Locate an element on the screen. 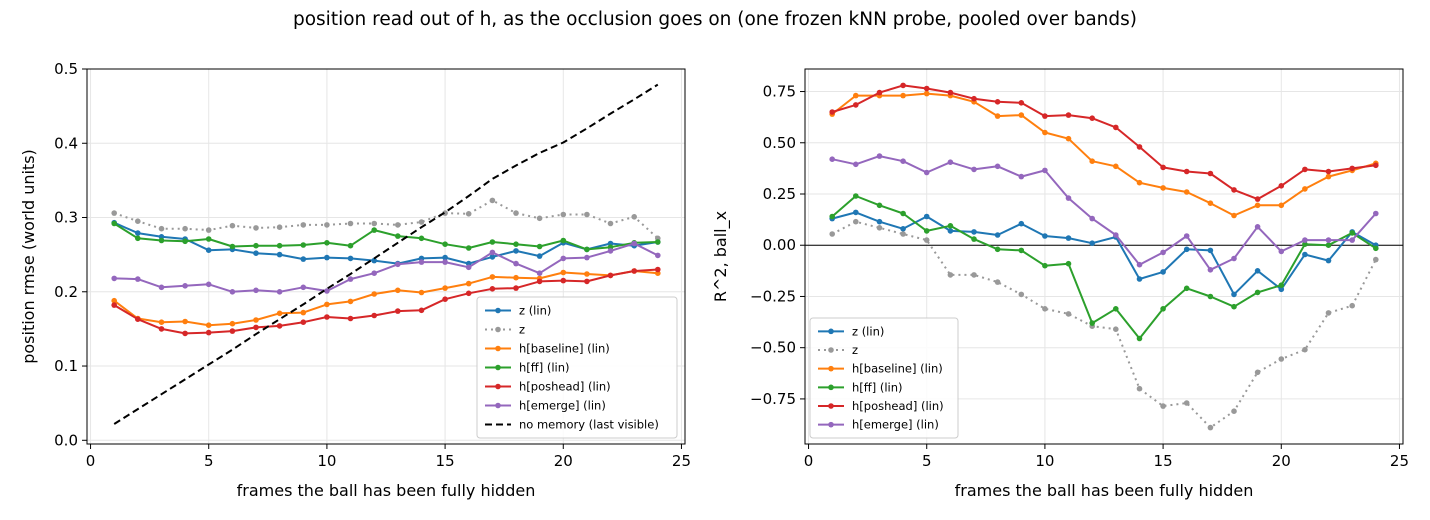  p1-legend-box is located at coordinates (884, 378).